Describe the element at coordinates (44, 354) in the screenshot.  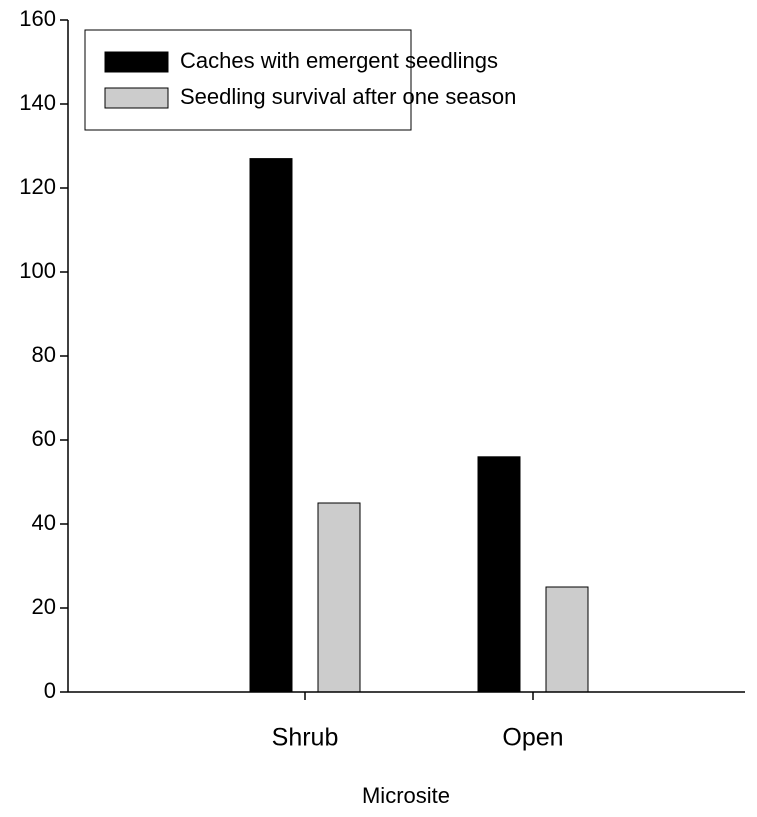
I see `y-tick-label: 80` at that location.